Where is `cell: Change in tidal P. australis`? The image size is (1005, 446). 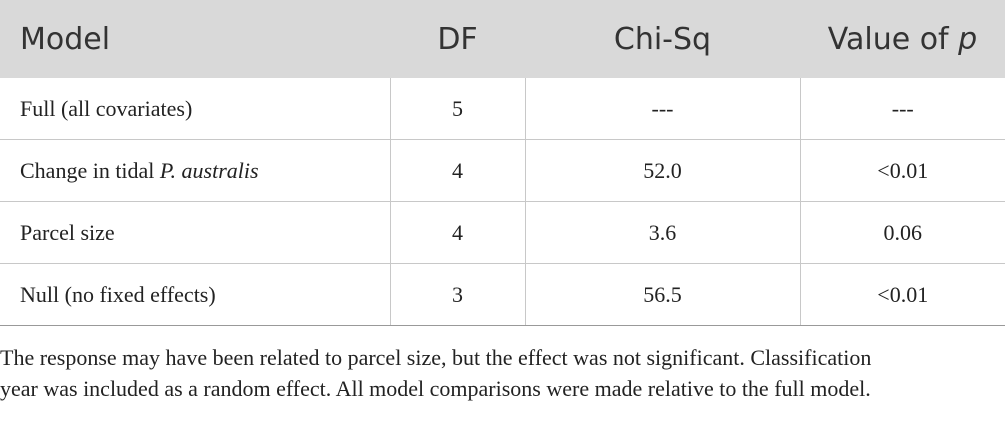 cell: Change in tidal P. australis is located at coordinates (195, 170).